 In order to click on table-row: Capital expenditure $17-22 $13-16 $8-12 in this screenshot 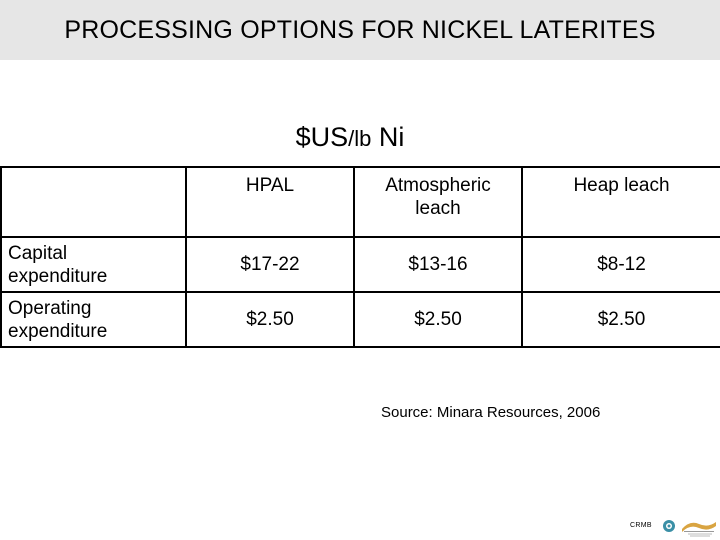, I will do `click(360, 264)`.